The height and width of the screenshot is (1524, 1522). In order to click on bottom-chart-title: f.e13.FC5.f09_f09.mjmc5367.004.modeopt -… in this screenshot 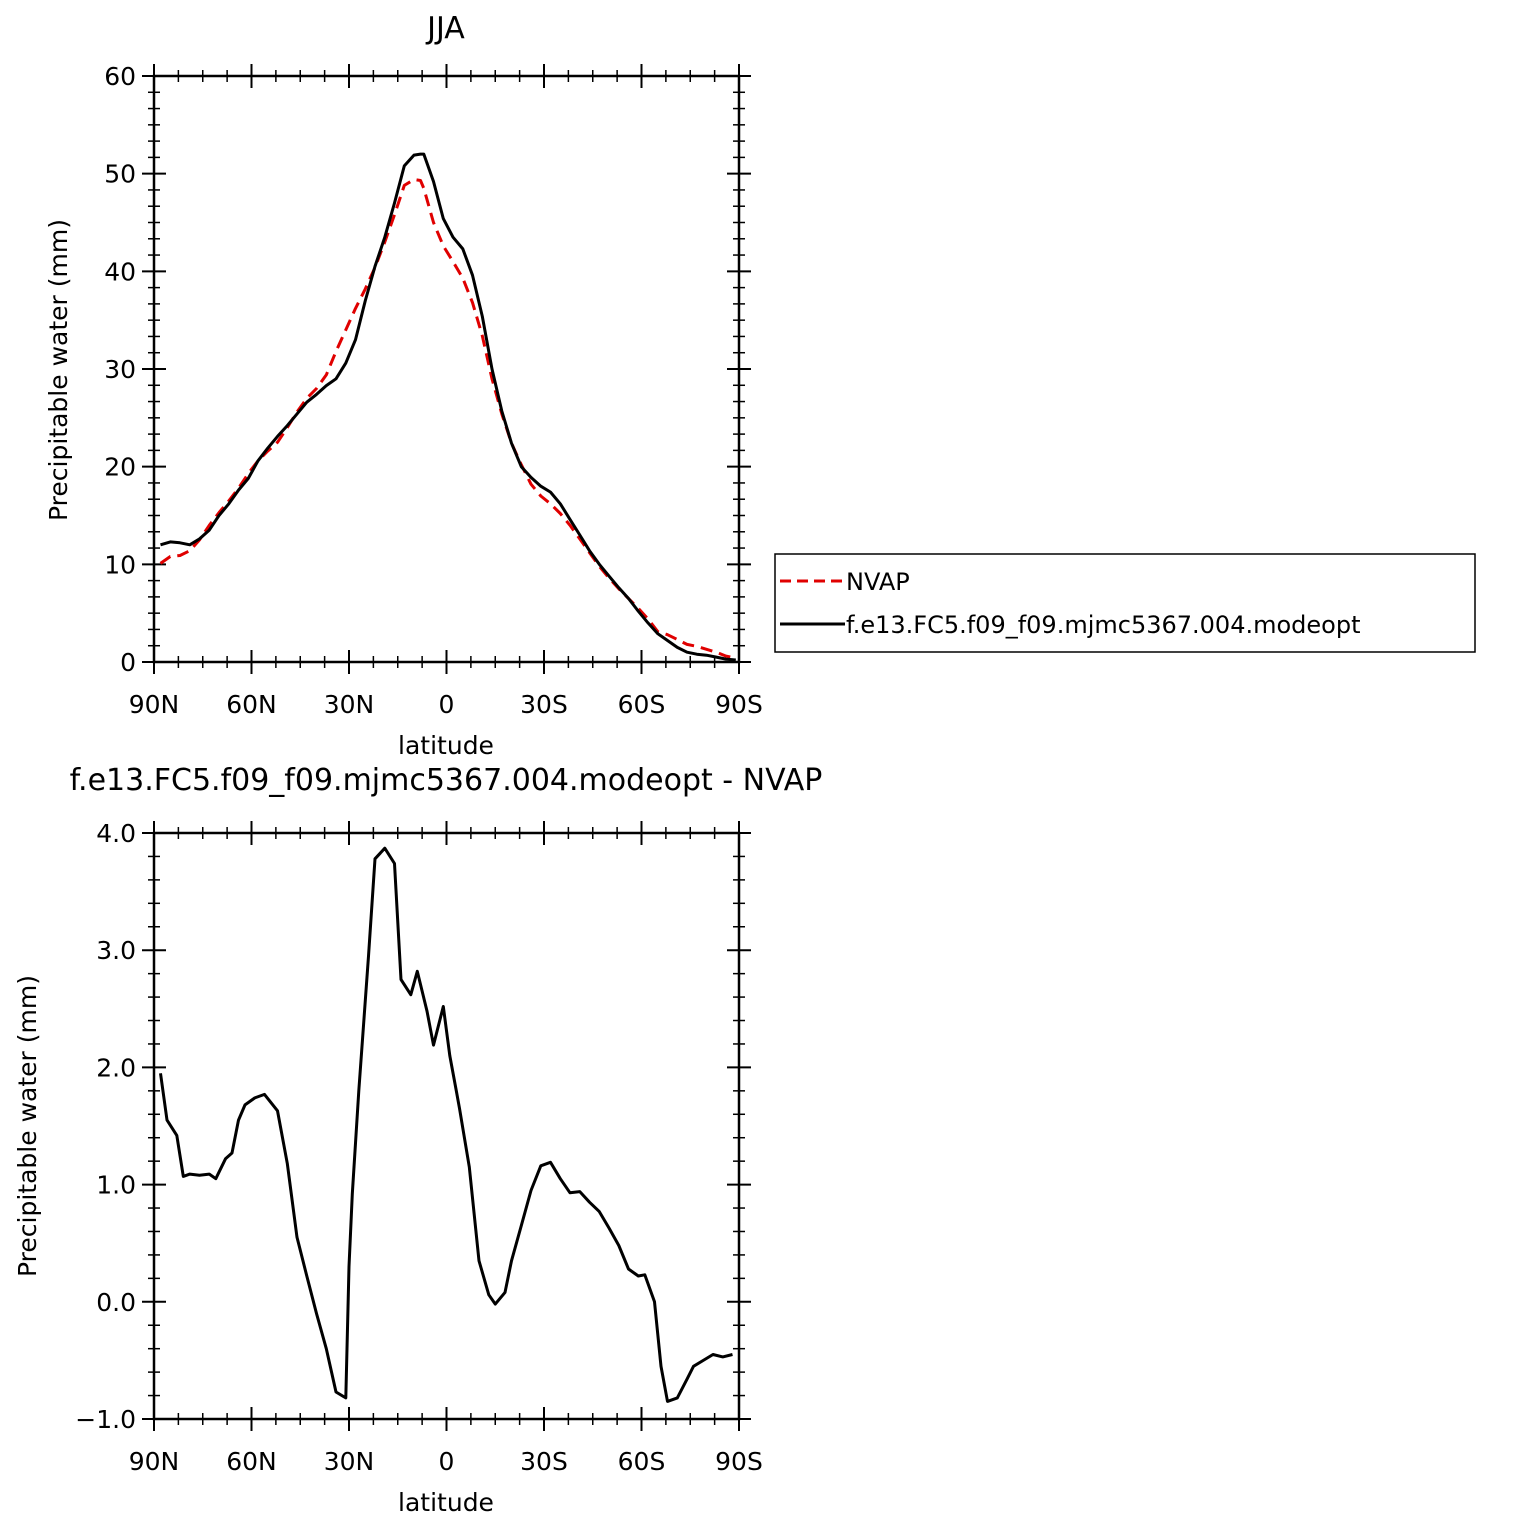, I will do `click(446, 780)`.